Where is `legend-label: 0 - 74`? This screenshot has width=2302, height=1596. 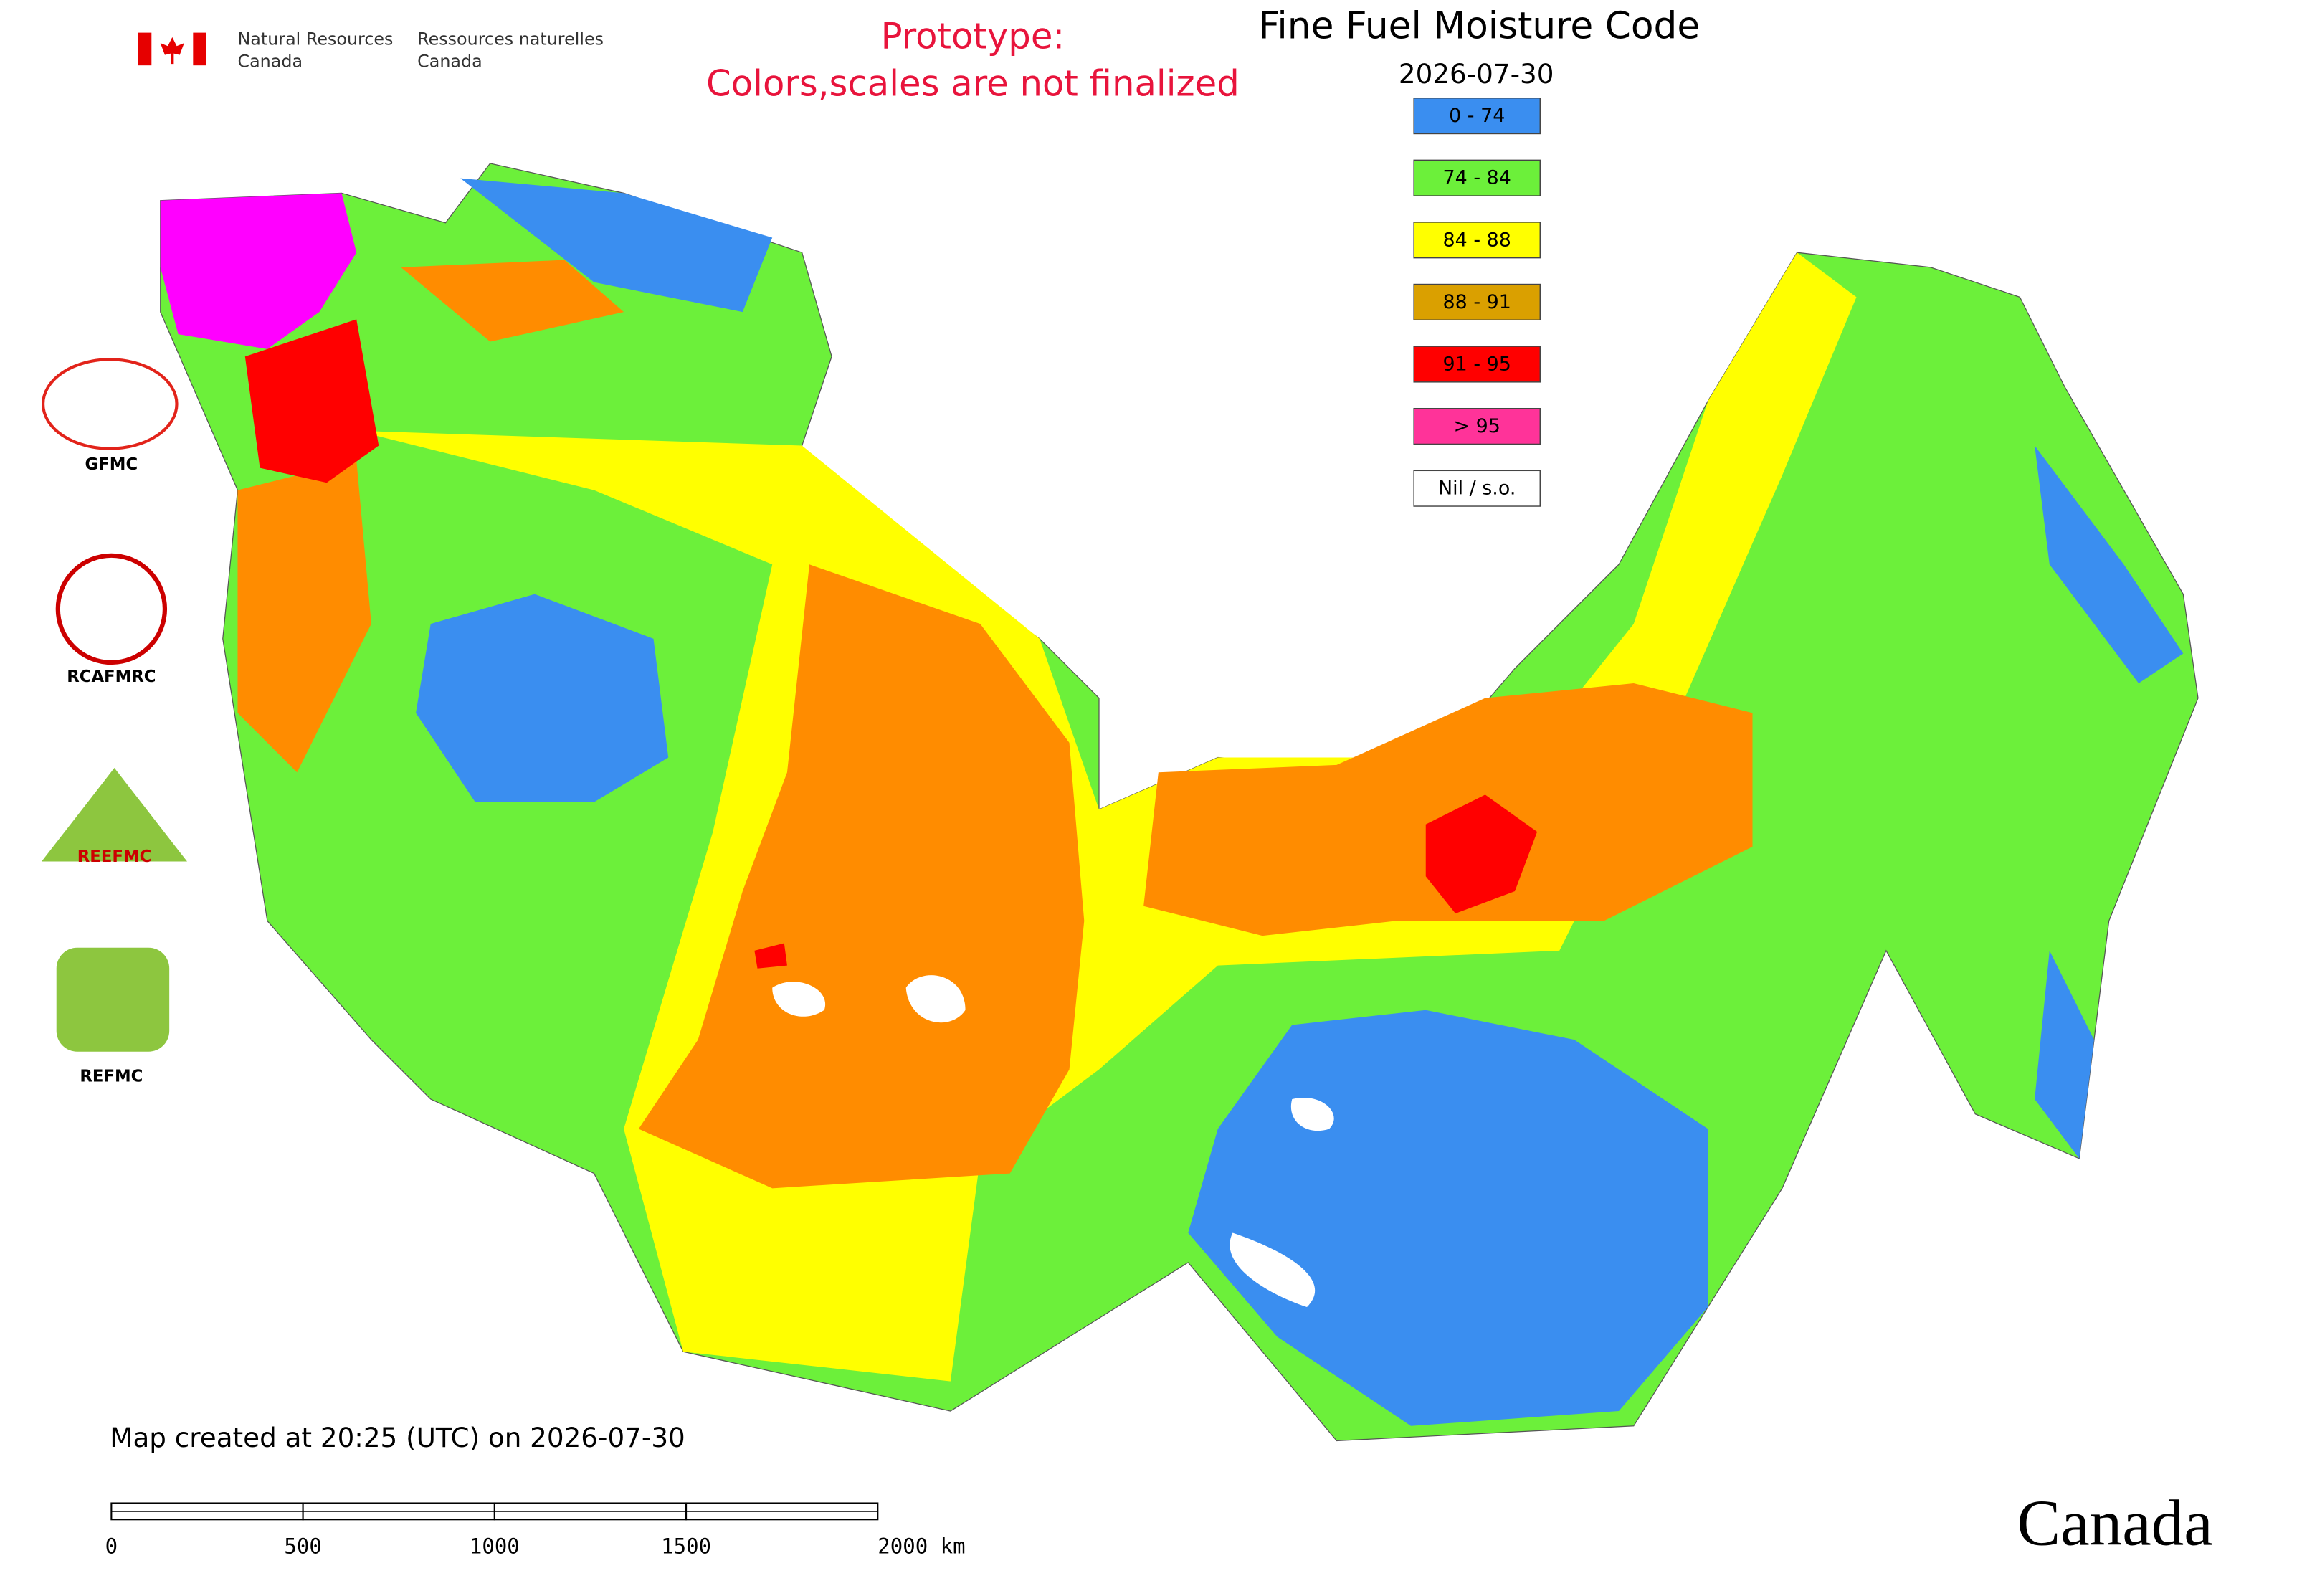 legend-label: 0 - 74 is located at coordinates (1477, 116).